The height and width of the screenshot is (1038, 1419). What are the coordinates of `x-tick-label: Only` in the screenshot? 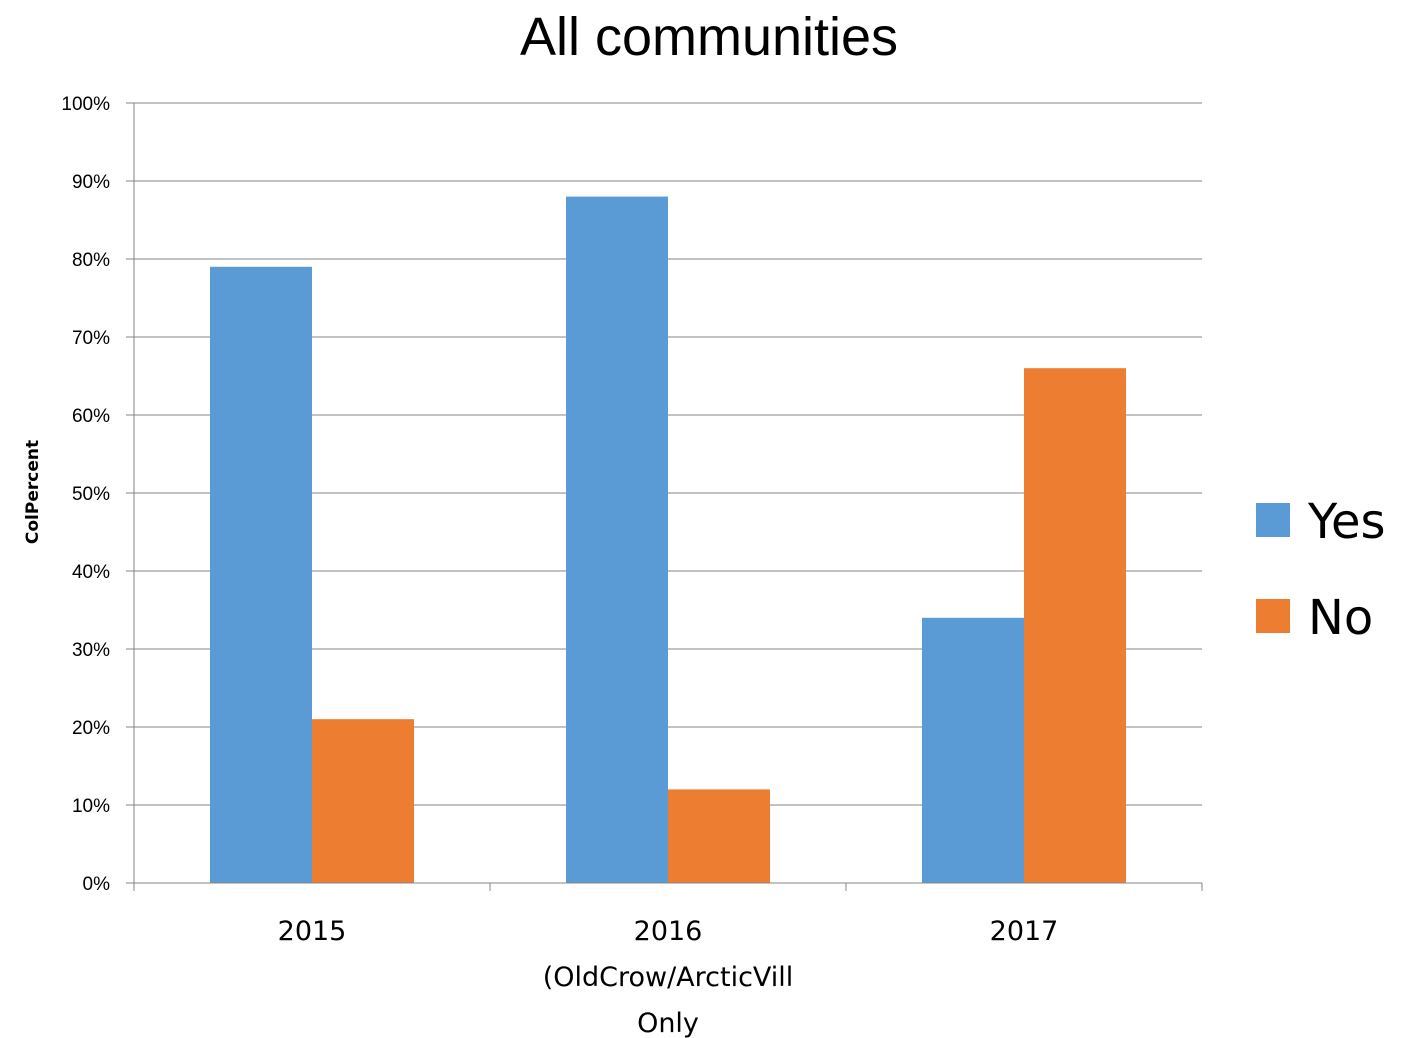 It's located at (668, 1023).